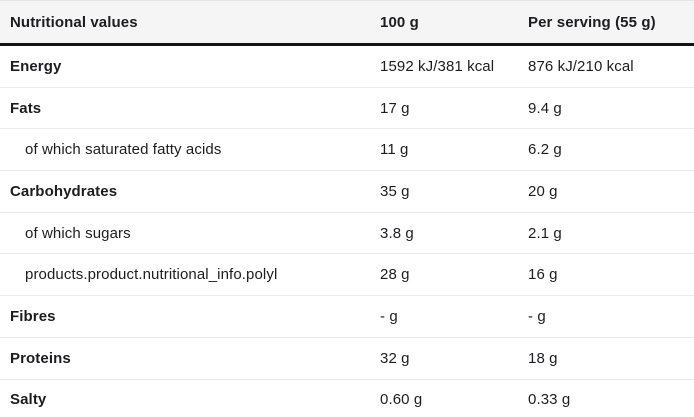 Image resolution: width=694 pixels, height=417 pixels. What do you see at coordinates (545, 108) in the screenshot?
I see `row-value-per-serving: 9.4 g` at bounding box center [545, 108].